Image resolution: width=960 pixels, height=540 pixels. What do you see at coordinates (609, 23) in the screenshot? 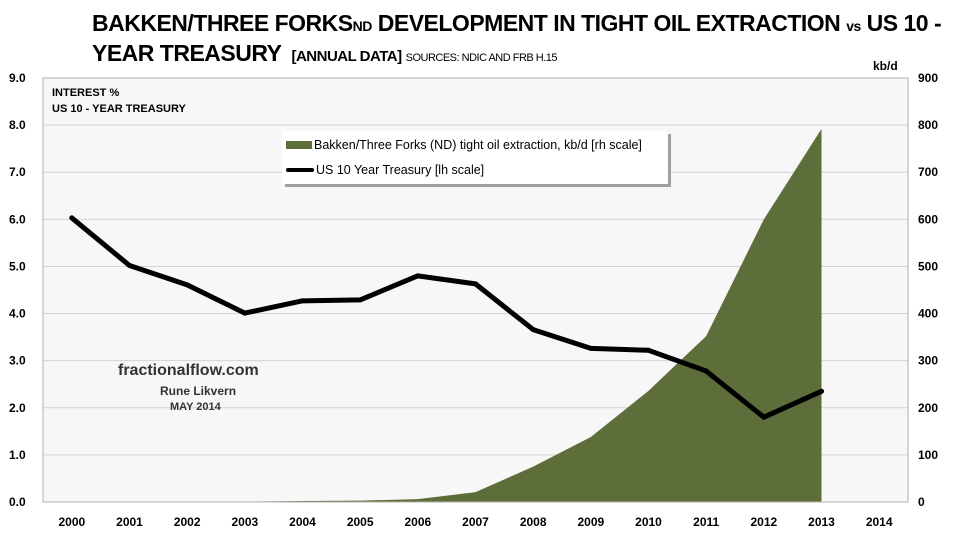
I see `title-text: DEVELOPMENT IN TIGHT OIL EXTRACTION` at bounding box center [609, 23].